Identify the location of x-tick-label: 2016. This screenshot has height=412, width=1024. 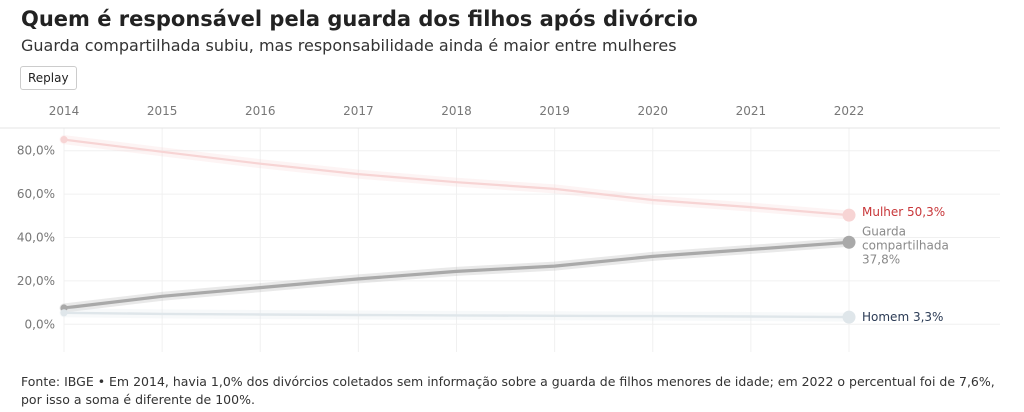
(260, 111).